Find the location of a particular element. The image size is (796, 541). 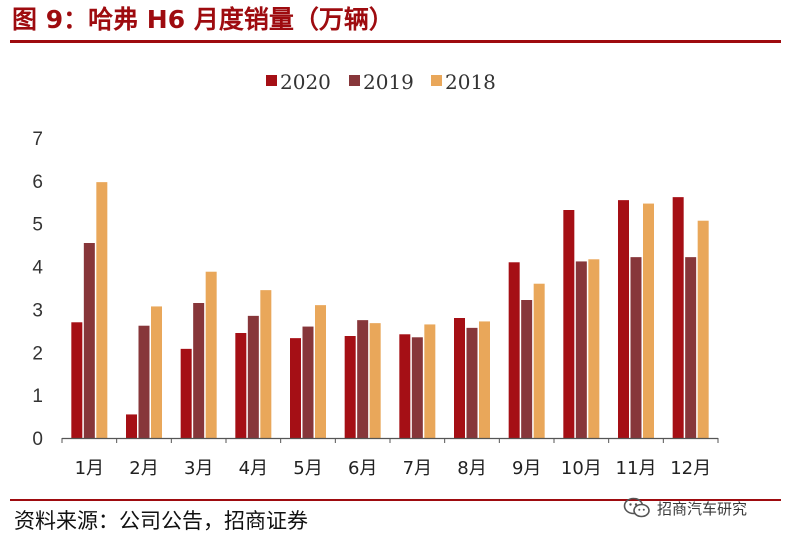

x-tick-label: 1月 is located at coordinates (89, 468).